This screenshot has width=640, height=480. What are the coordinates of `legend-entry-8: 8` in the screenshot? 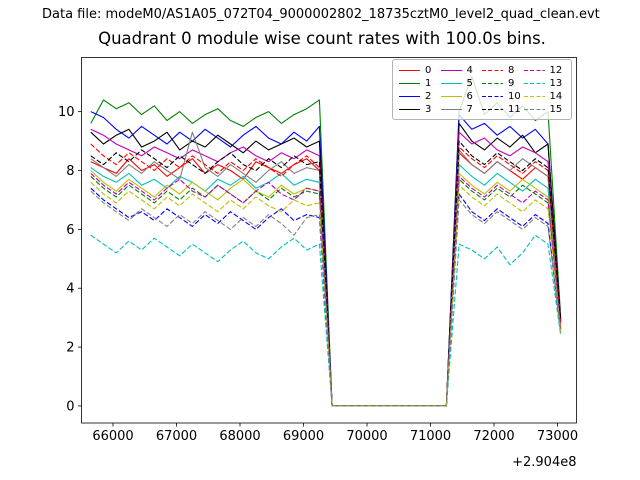 It's located at (503, 70).